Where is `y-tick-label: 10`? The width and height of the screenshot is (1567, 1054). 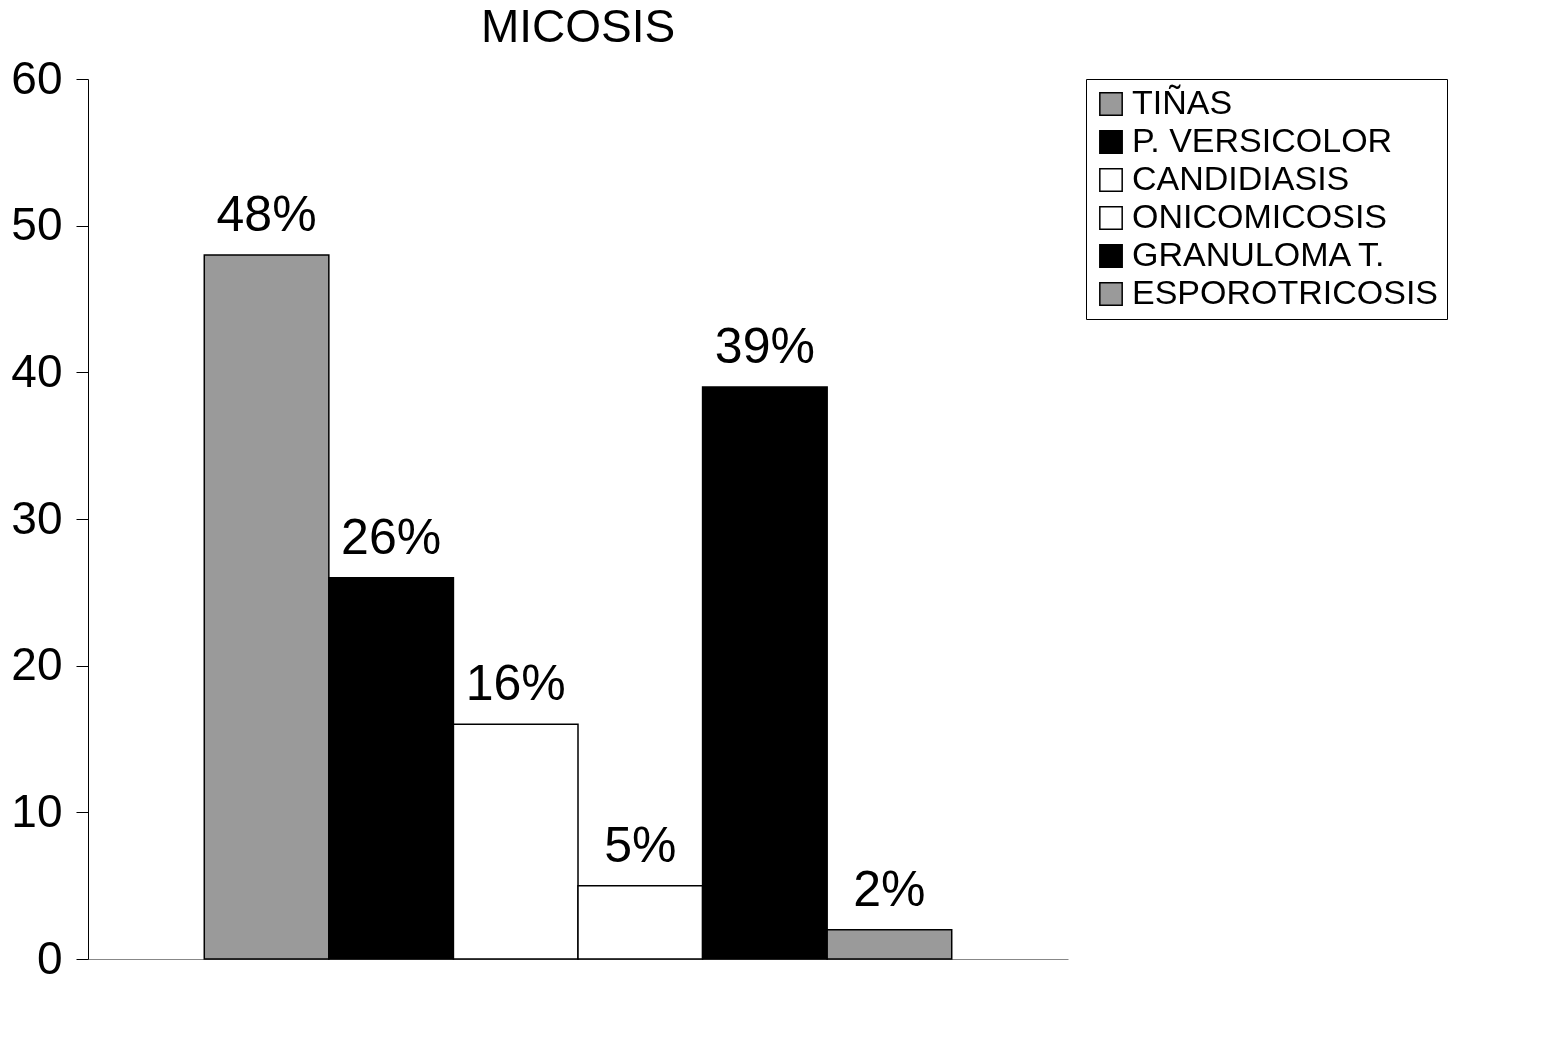
y-tick-label: 10 is located at coordinates (37, 810).